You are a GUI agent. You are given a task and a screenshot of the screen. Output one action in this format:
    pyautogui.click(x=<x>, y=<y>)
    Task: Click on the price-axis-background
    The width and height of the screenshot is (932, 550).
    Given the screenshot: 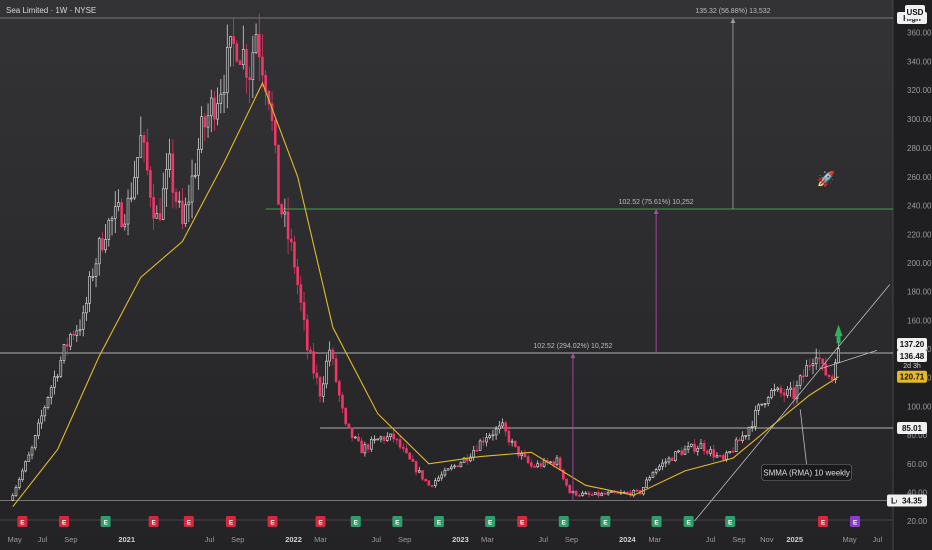 What is the action you would take?
    pyautogui.click(x=912, y=275)
    